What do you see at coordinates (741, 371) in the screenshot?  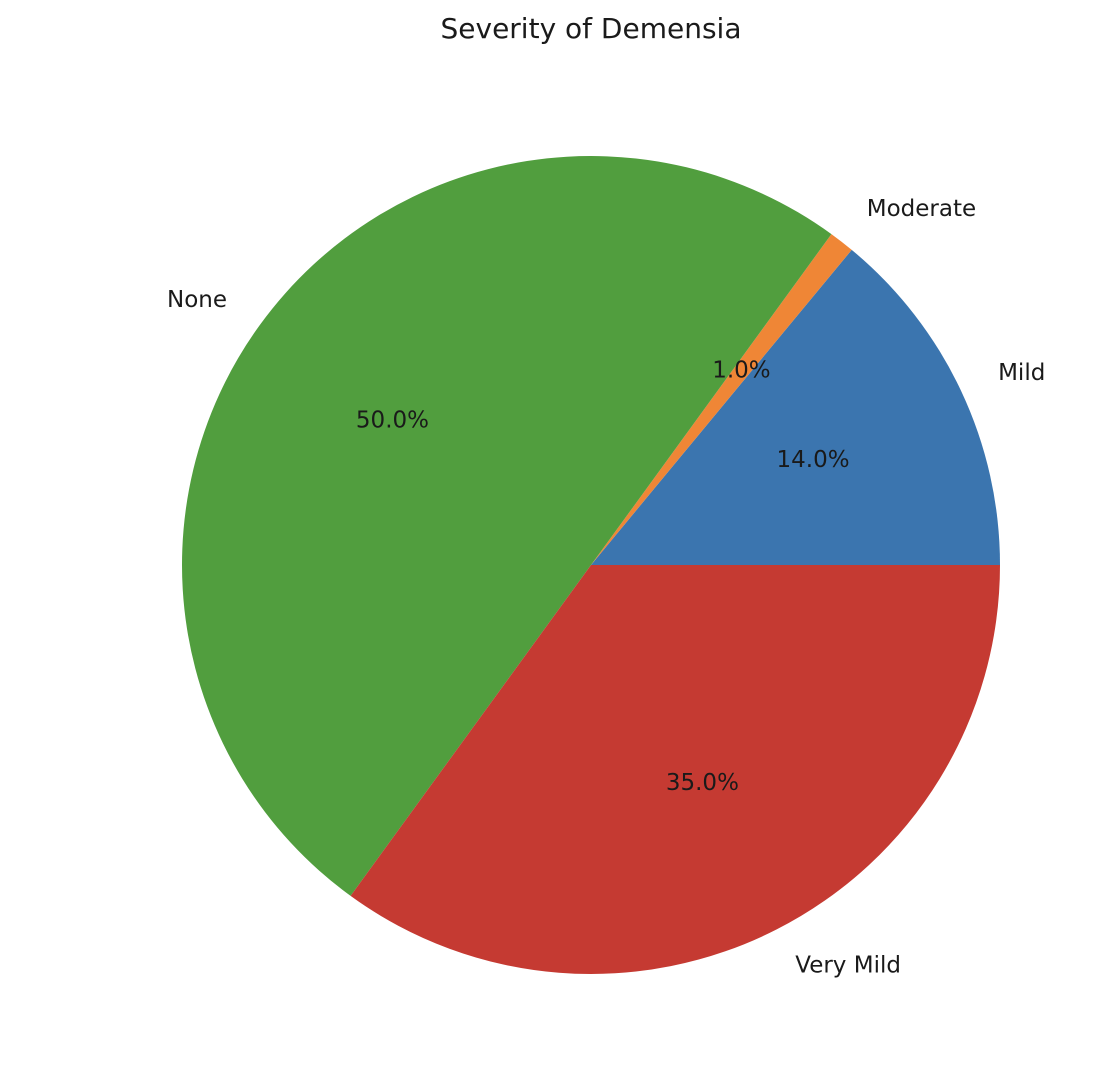 I see `pct-label-moderate: 1.0%` at bounding box center [741, 371].